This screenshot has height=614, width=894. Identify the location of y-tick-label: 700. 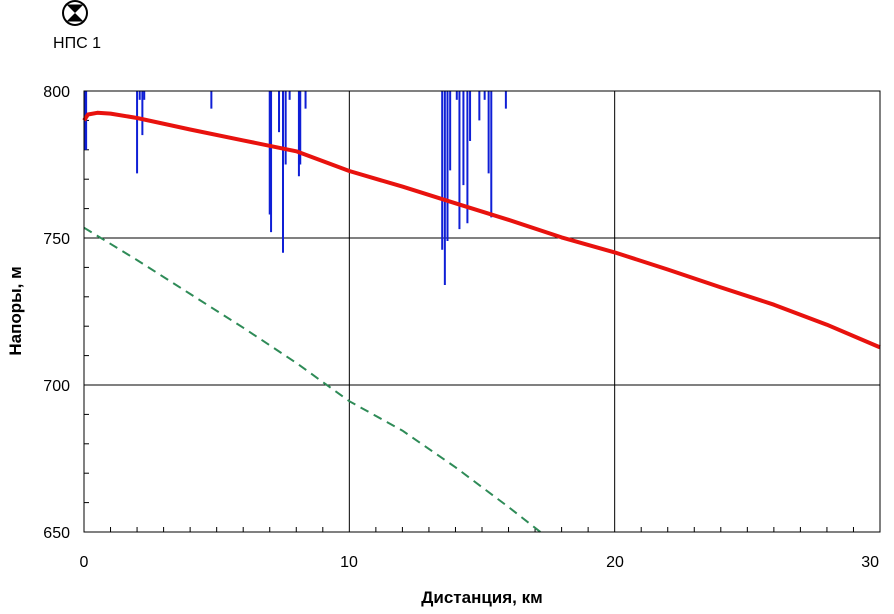
(56, 386).